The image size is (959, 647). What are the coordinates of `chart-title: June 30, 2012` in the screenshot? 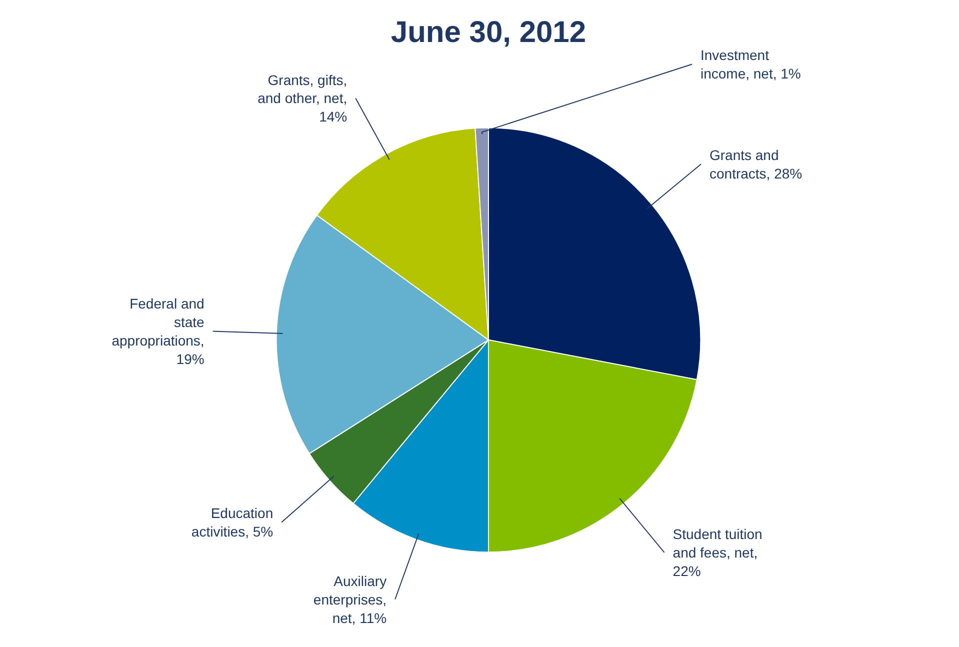 It's located at (488, 32).